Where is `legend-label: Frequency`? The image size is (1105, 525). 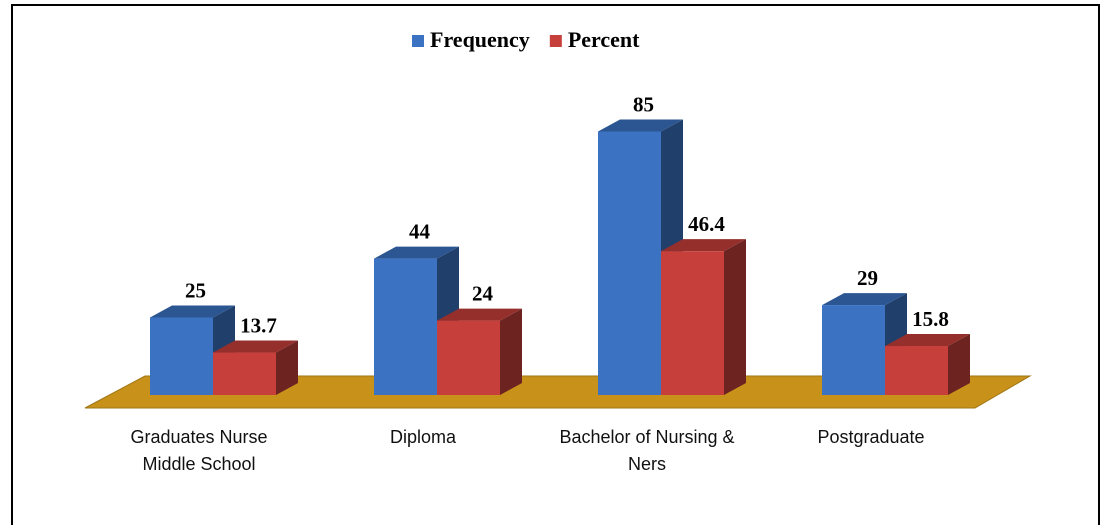 legend-label: Frequency is located at coordinates (480, 39).